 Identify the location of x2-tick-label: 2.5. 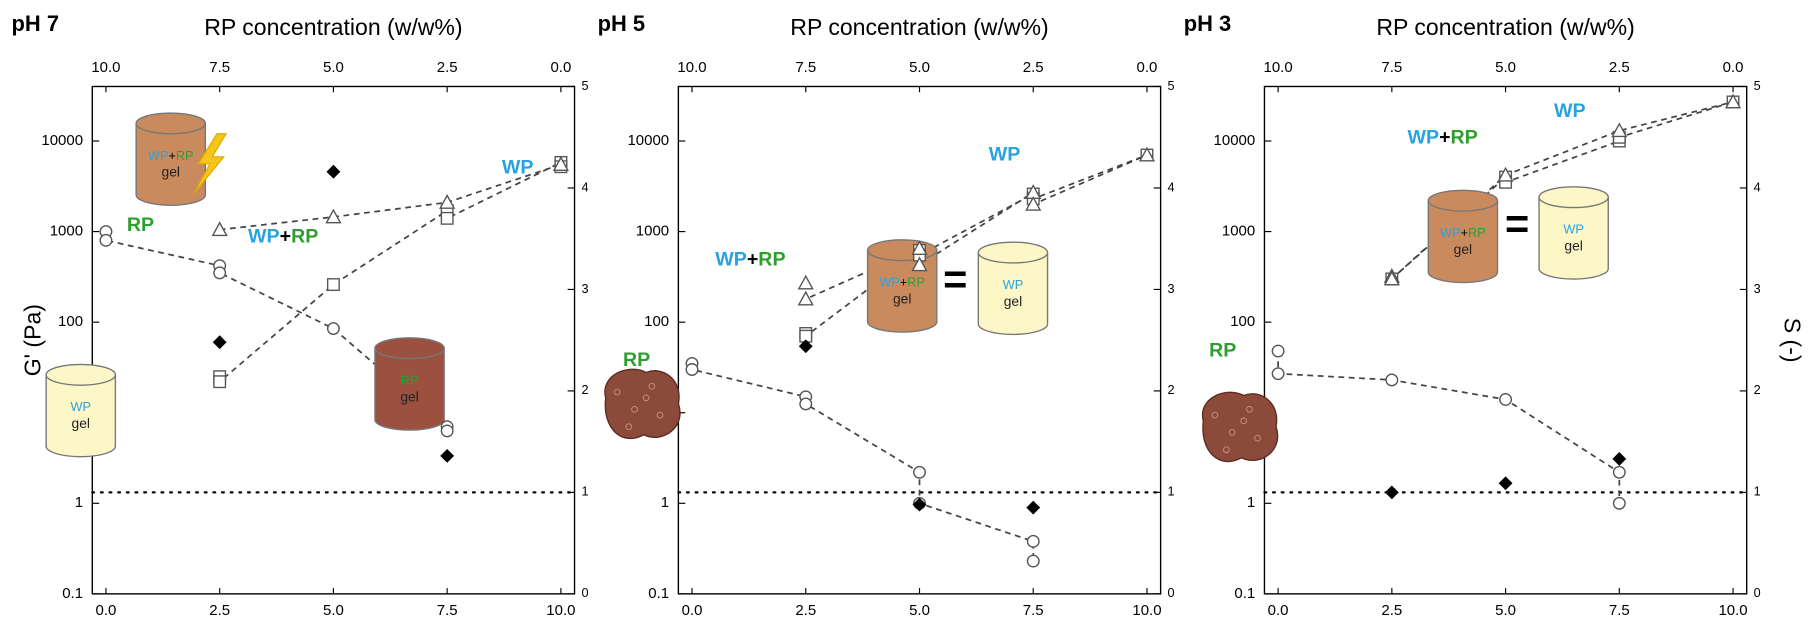
(1619, 67).